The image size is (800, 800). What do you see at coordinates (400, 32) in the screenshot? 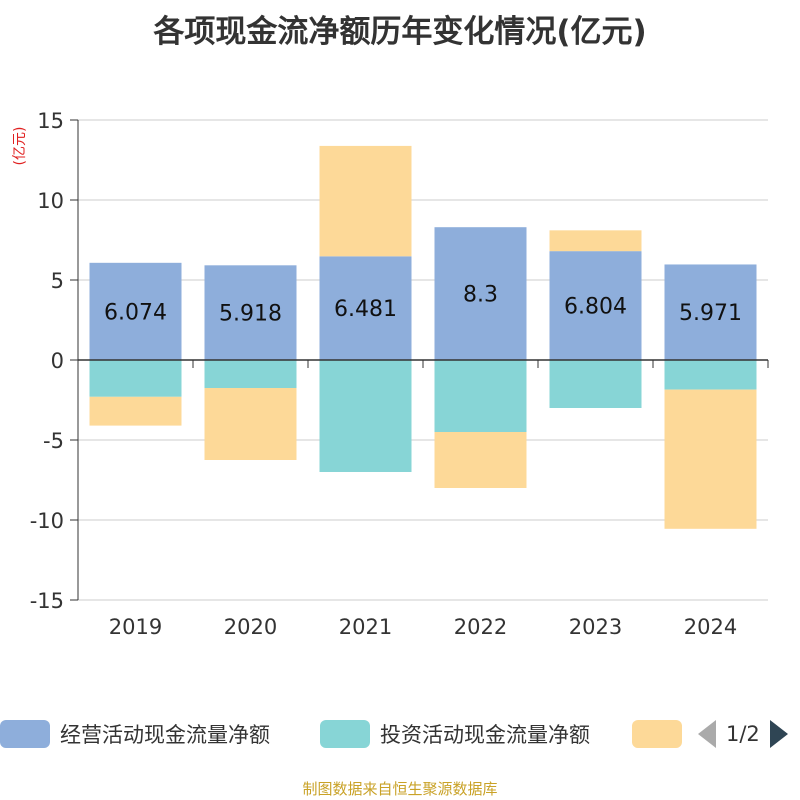
I see `chart-title: 各项现金流净额历年变化情况(亿元)` at bounding box center [400, 32].